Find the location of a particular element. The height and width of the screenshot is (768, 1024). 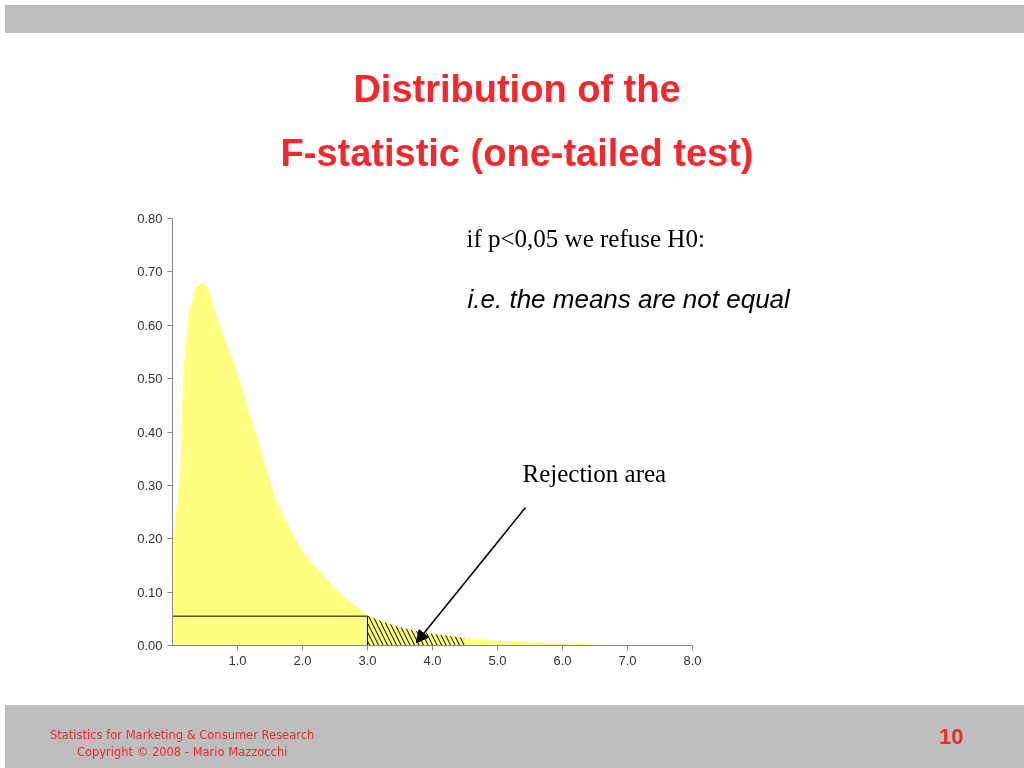

annotation: Rejection area is located at coordinates (594, 473).